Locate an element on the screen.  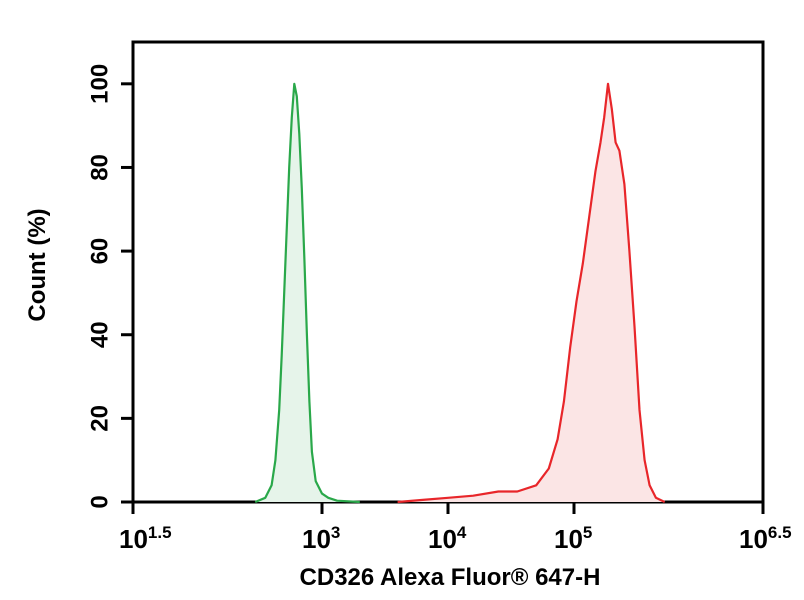
x-tick-label: 10⁴ is located at coordinates (447, 538).